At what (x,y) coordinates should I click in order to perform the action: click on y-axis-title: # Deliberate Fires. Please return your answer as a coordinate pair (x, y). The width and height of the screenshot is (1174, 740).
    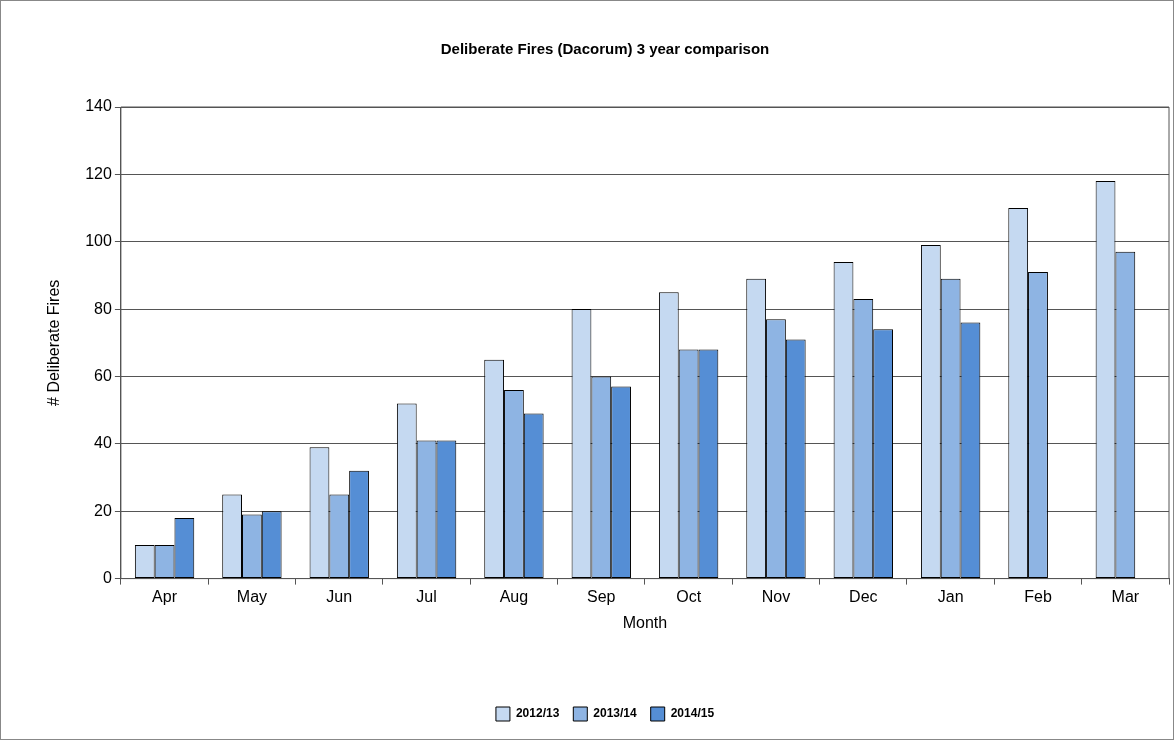
    Looking at the image, I should click on (54, 342).